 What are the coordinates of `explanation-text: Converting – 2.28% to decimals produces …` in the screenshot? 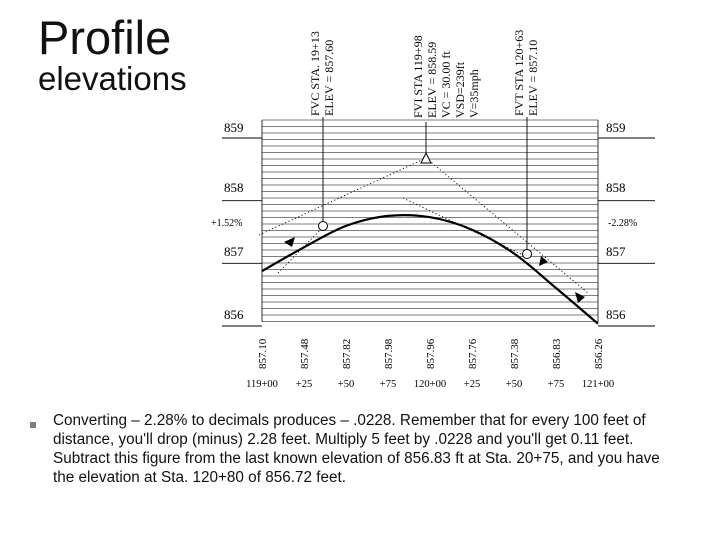 It's located at (356, 449).